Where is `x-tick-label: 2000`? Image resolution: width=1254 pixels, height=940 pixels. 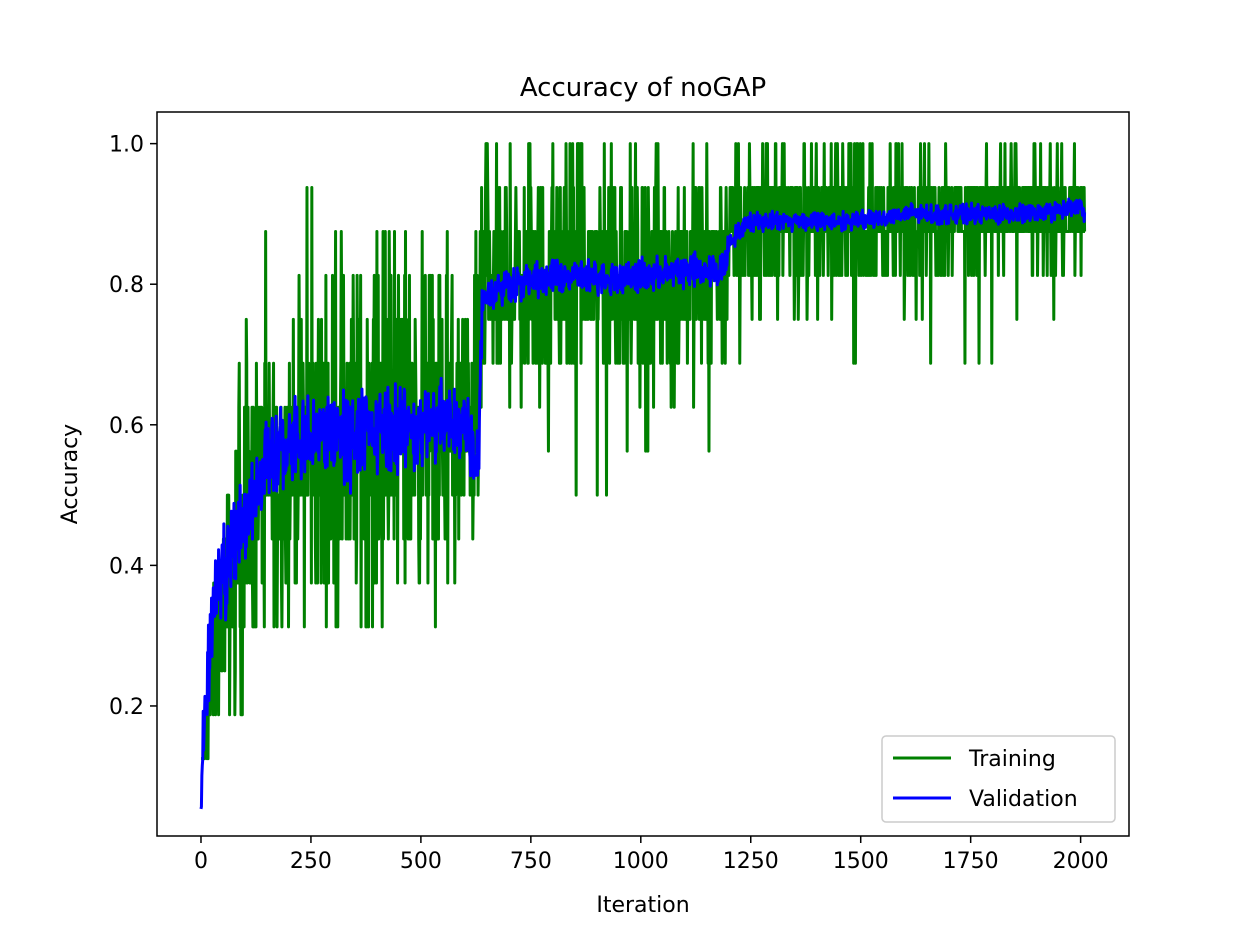
x-tick-label: 2000 is located at coordinates (1081, 861).